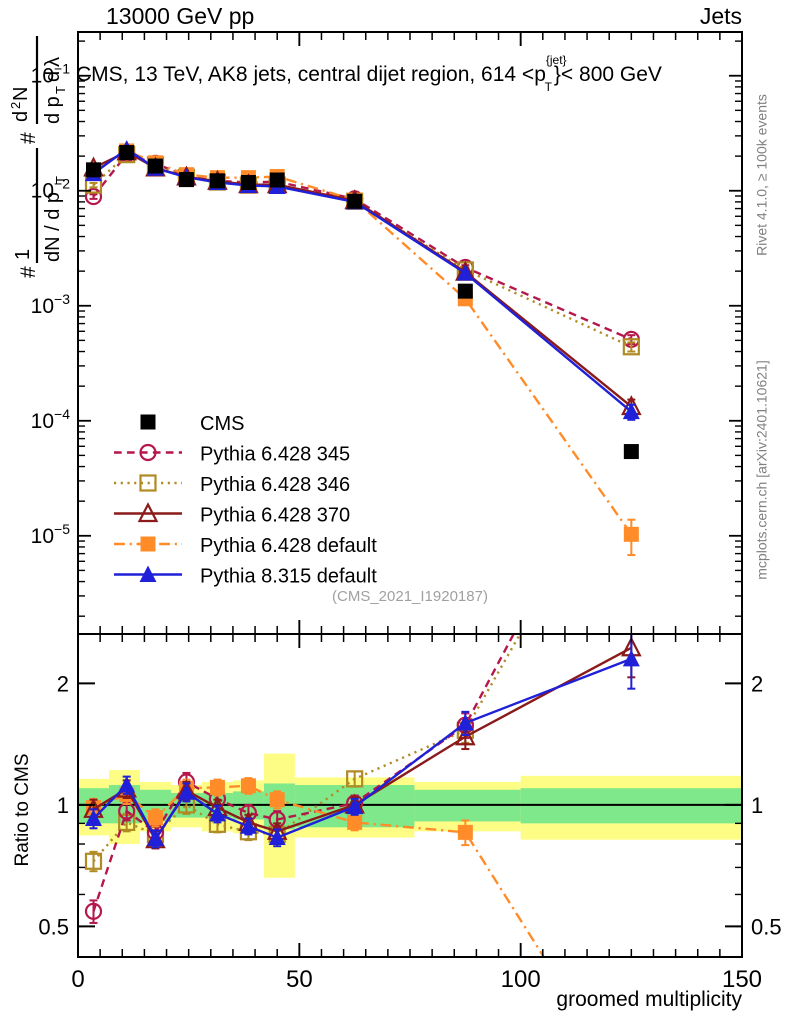  Describe the element at coordinates (232, 485) in the screenshot. I see `legend-entry-2: Pythia 6.428 346` at that location.